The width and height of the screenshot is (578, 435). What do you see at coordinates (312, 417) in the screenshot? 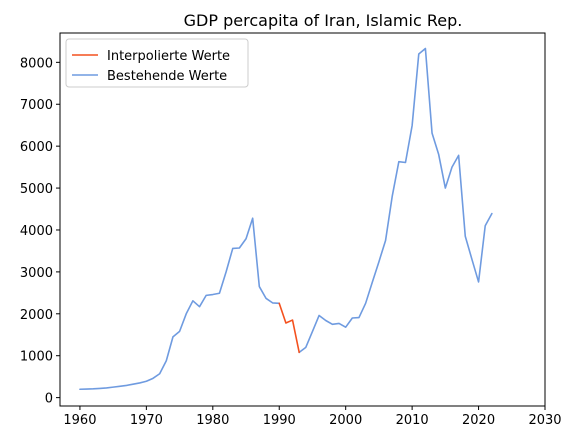
I see `x-axis: 1960 1970 1980 1990 2000 2010 2020 2030` at bounding box center [312, 417].